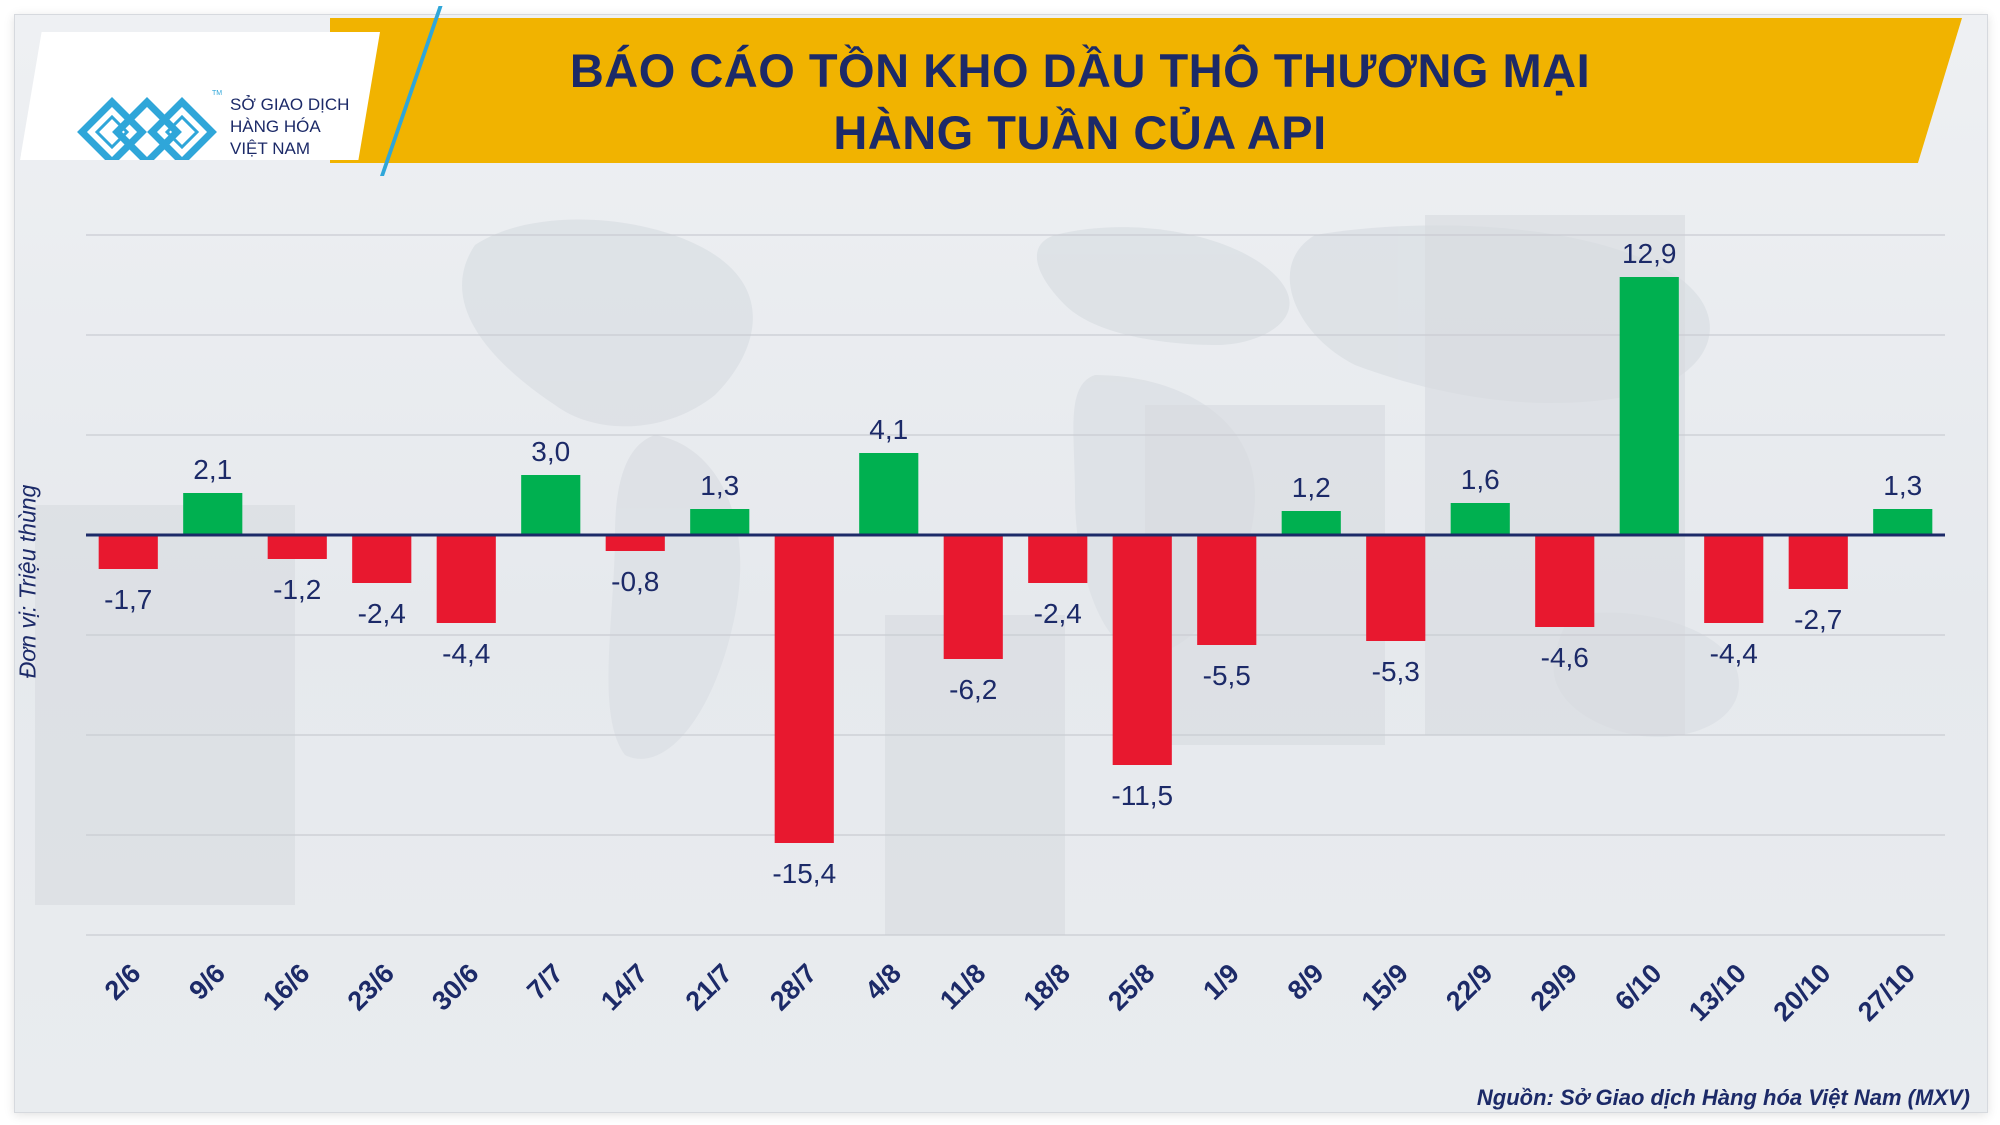  Describe the element at coordinates (793, 987) in the screenshot. I see `x-tick-label-28-7: 28/7` at that location.